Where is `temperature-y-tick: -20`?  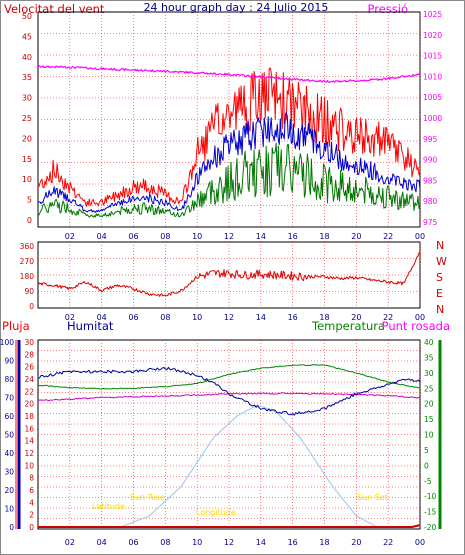 temperature-y-tick: -20 is located at coordinates (430, 527).